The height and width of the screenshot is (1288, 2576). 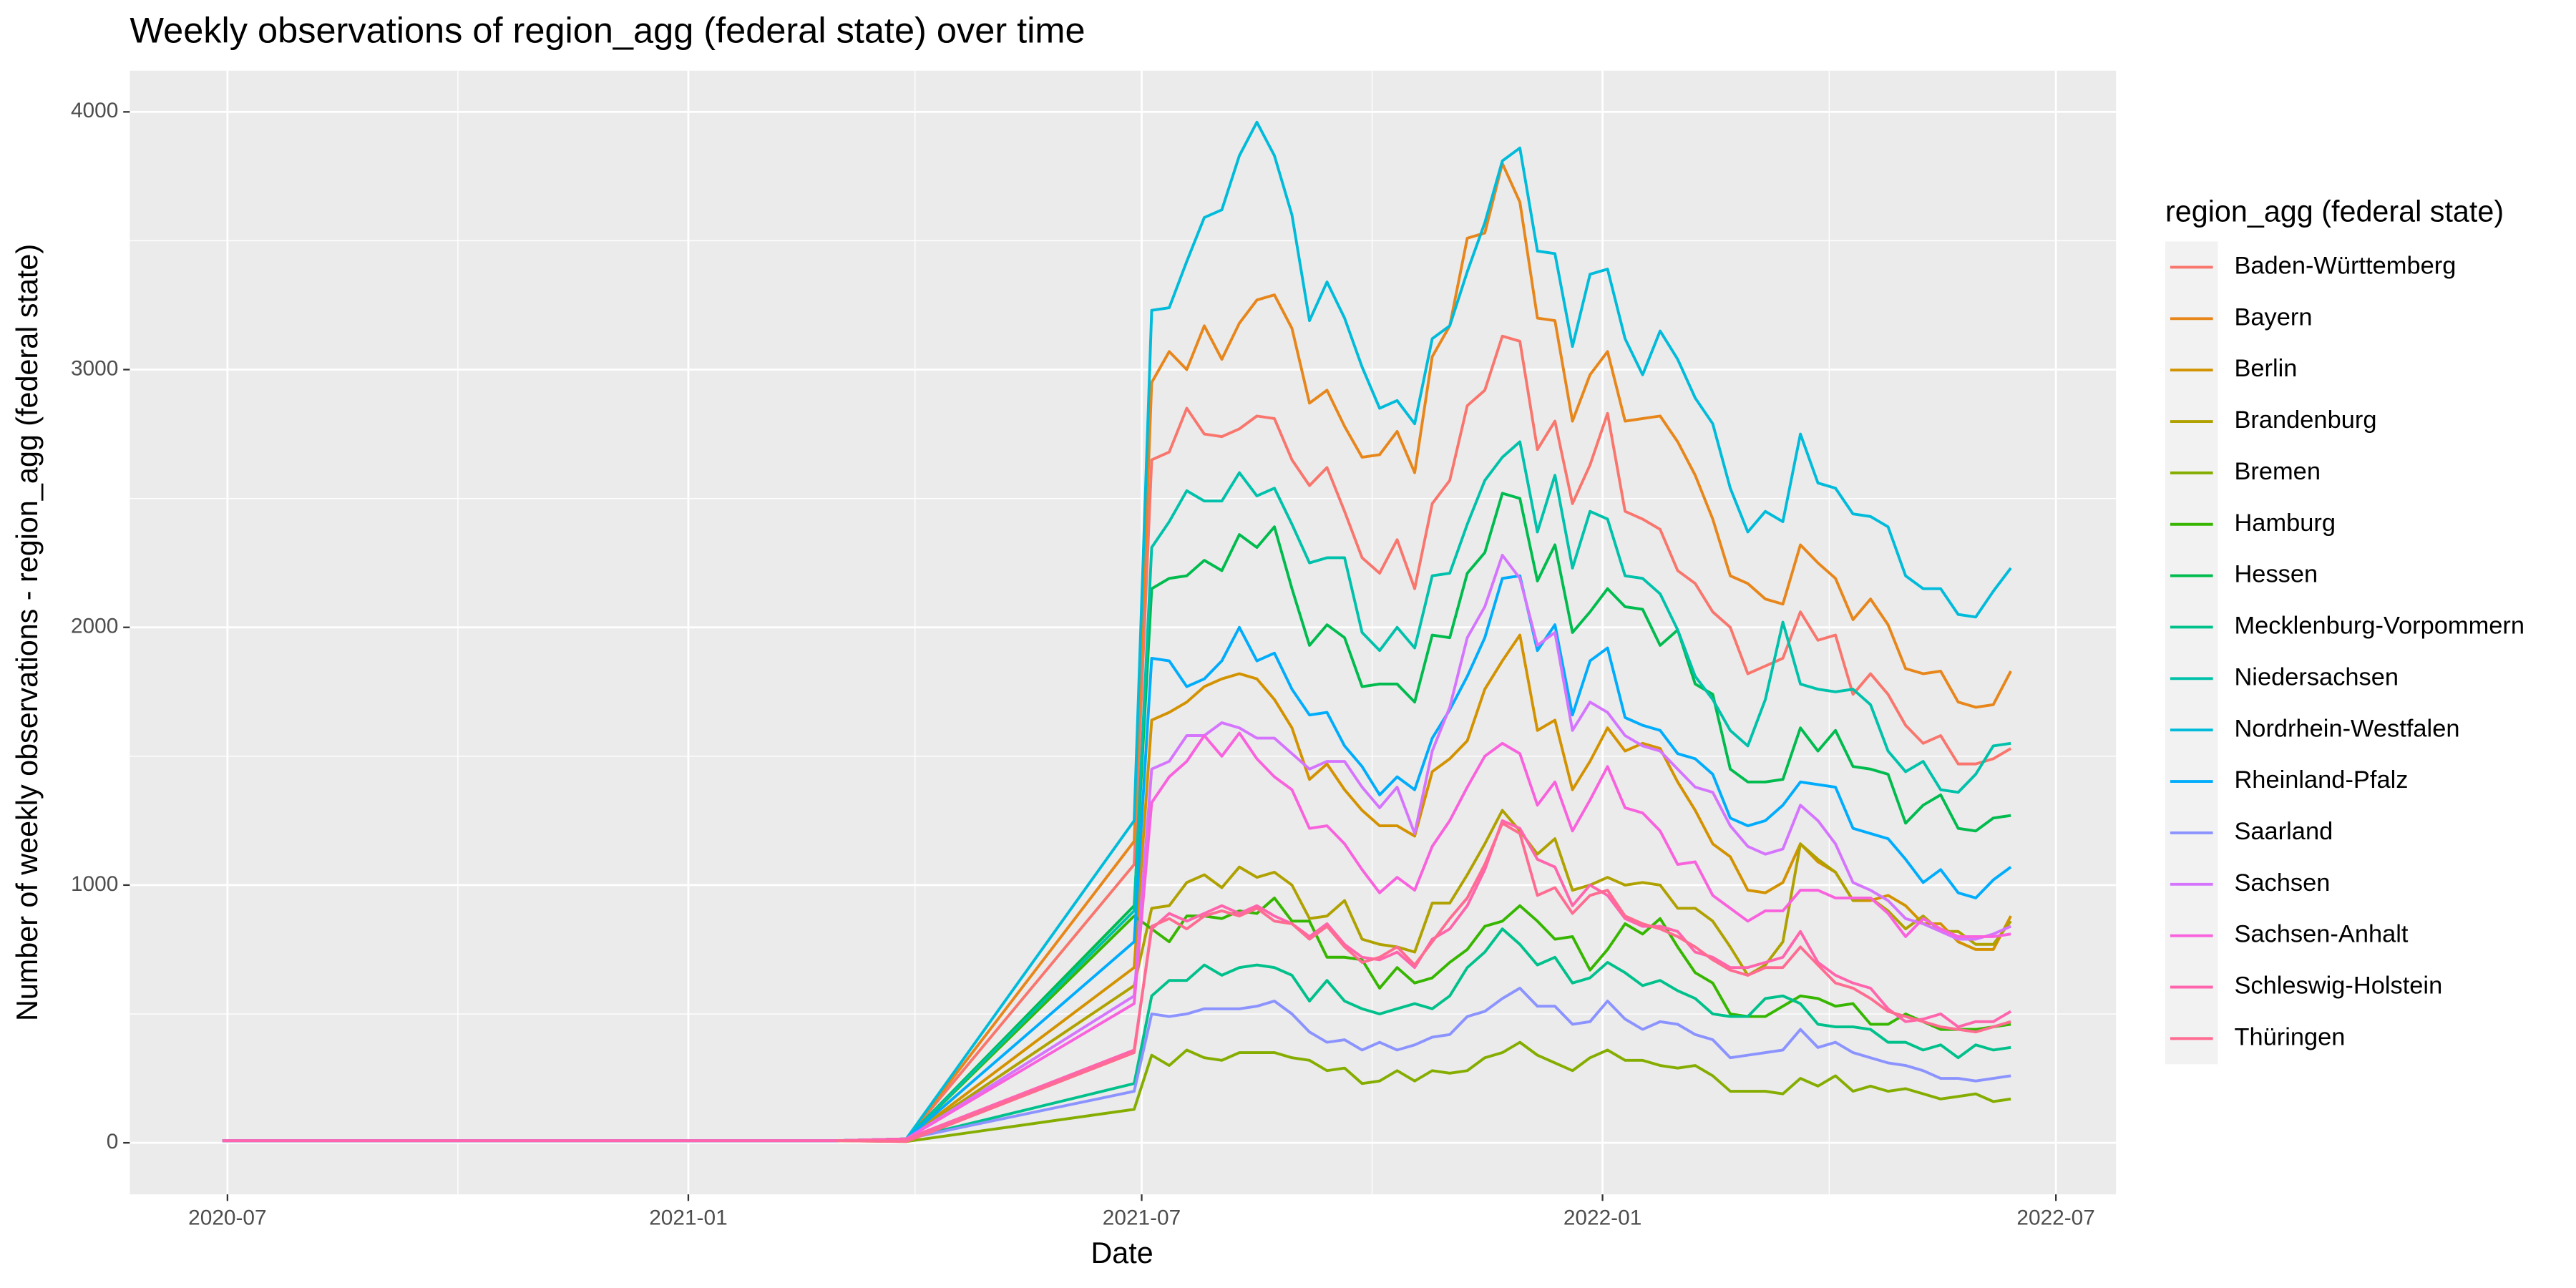 What do you see at coordinates (2305, 420) in the screenshot?
I see `legend-label: Brandenburg` at bounding box center [2305, 420].